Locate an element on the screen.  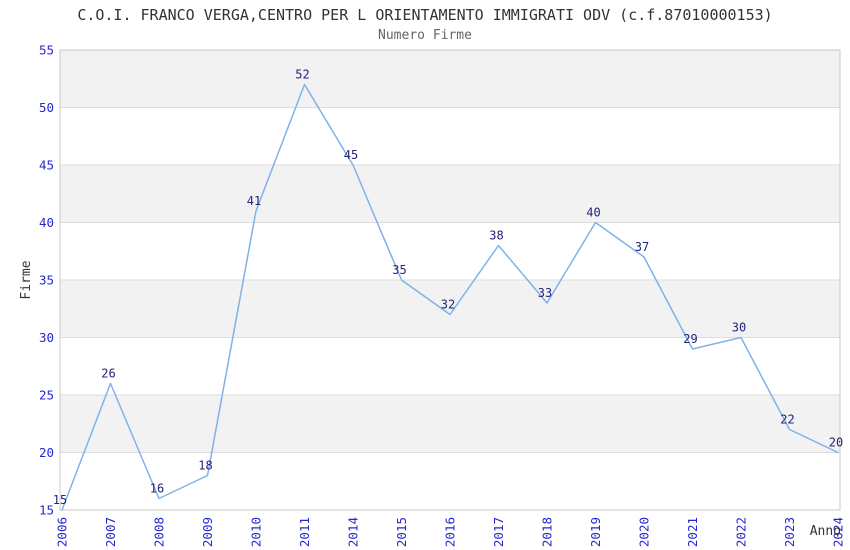
point-label: 32 is located at coordinates (448, 305).